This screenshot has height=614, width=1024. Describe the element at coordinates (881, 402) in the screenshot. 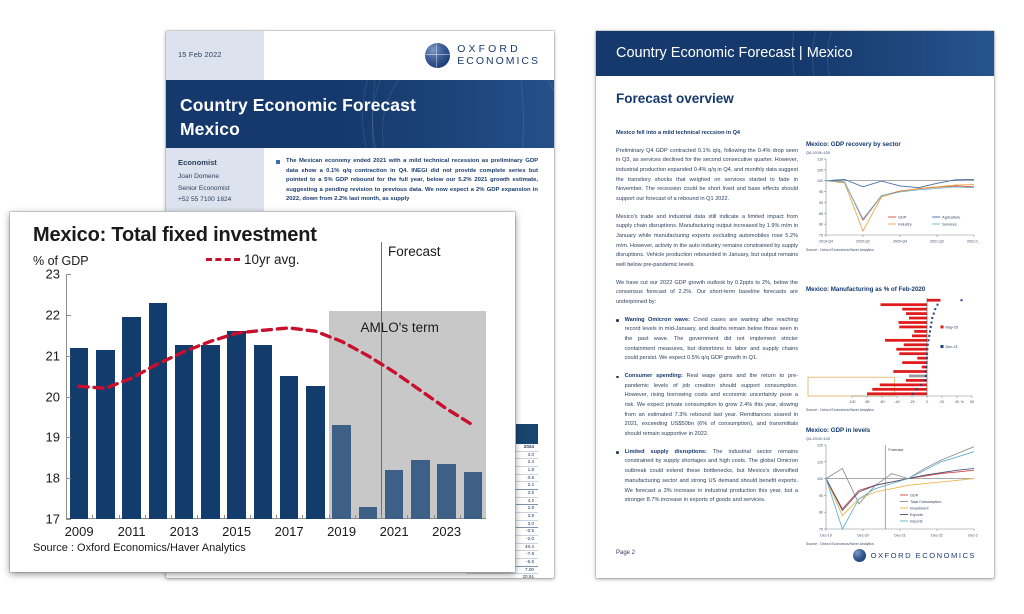

I see `svg-text: -60` at that location.